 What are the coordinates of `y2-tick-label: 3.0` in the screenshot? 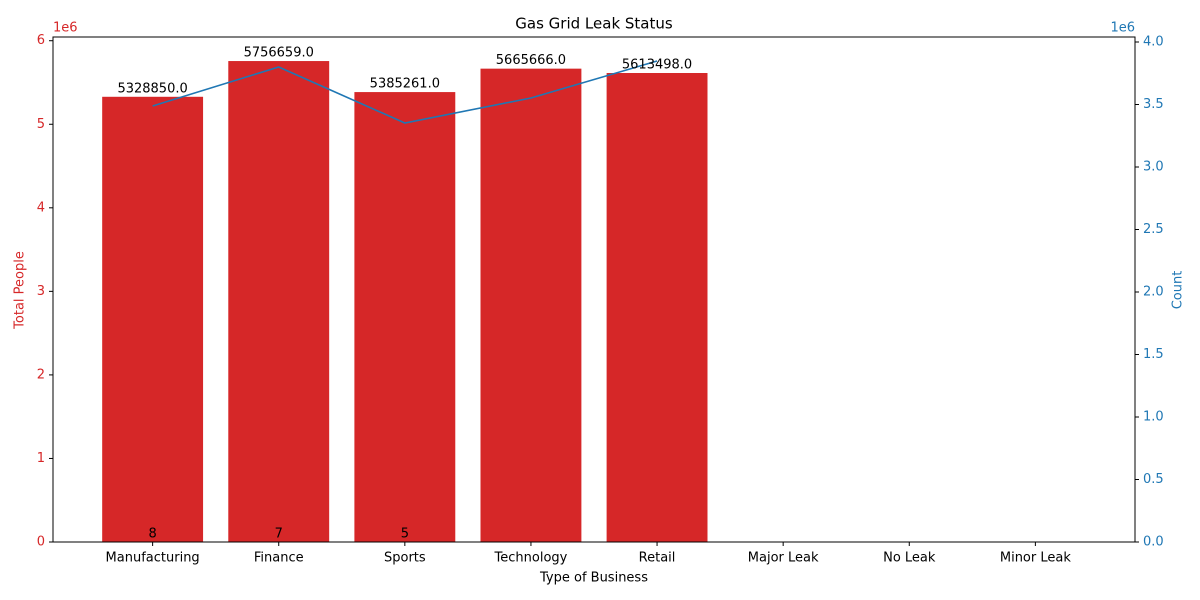 It's located at (1153, 167).